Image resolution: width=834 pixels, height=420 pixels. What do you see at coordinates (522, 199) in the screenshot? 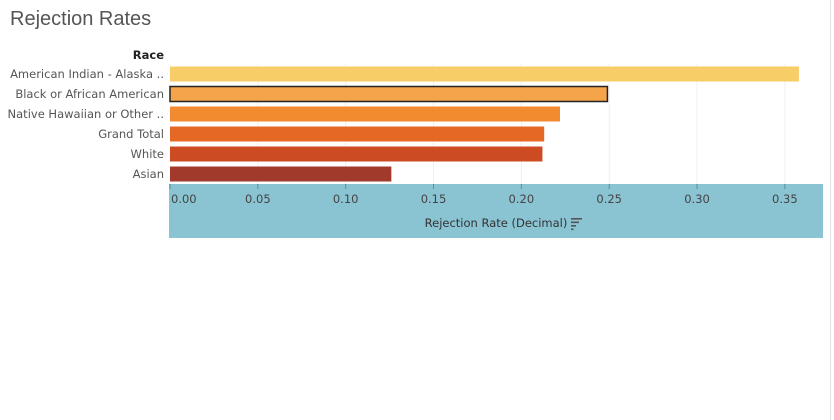
I see `tick-label: 0.20` at bounding box center [522, 199].